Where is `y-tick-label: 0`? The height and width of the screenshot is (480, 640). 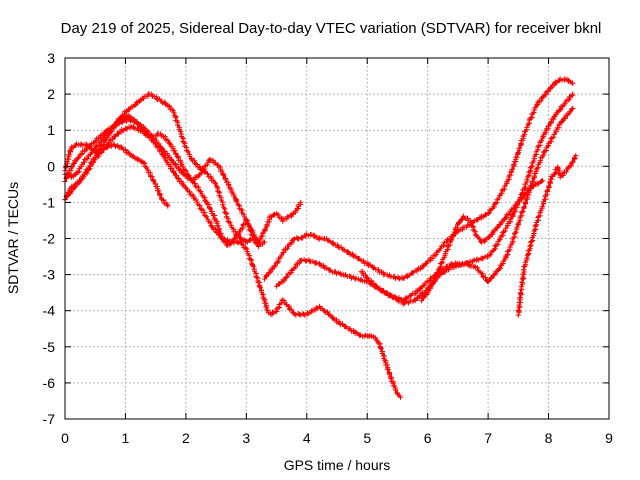
y-tick-label: 0 is located at coordinates (51, 166).